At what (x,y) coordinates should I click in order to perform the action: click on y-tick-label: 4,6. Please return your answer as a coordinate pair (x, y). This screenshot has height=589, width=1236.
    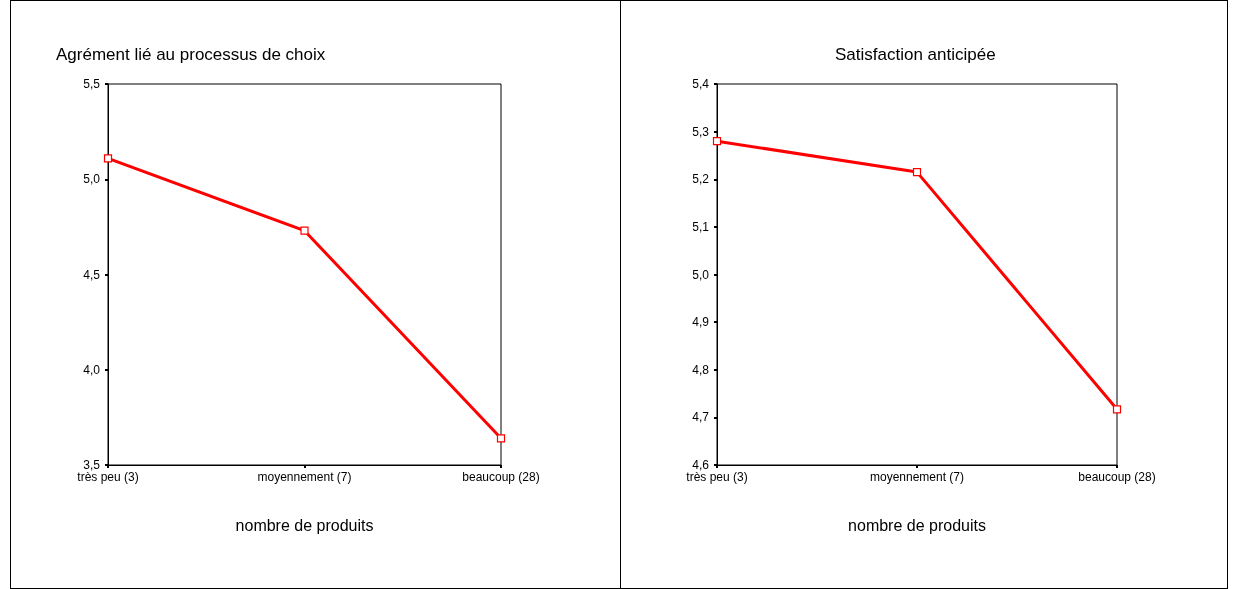
    Looking at the image, I should click on (701, 465).